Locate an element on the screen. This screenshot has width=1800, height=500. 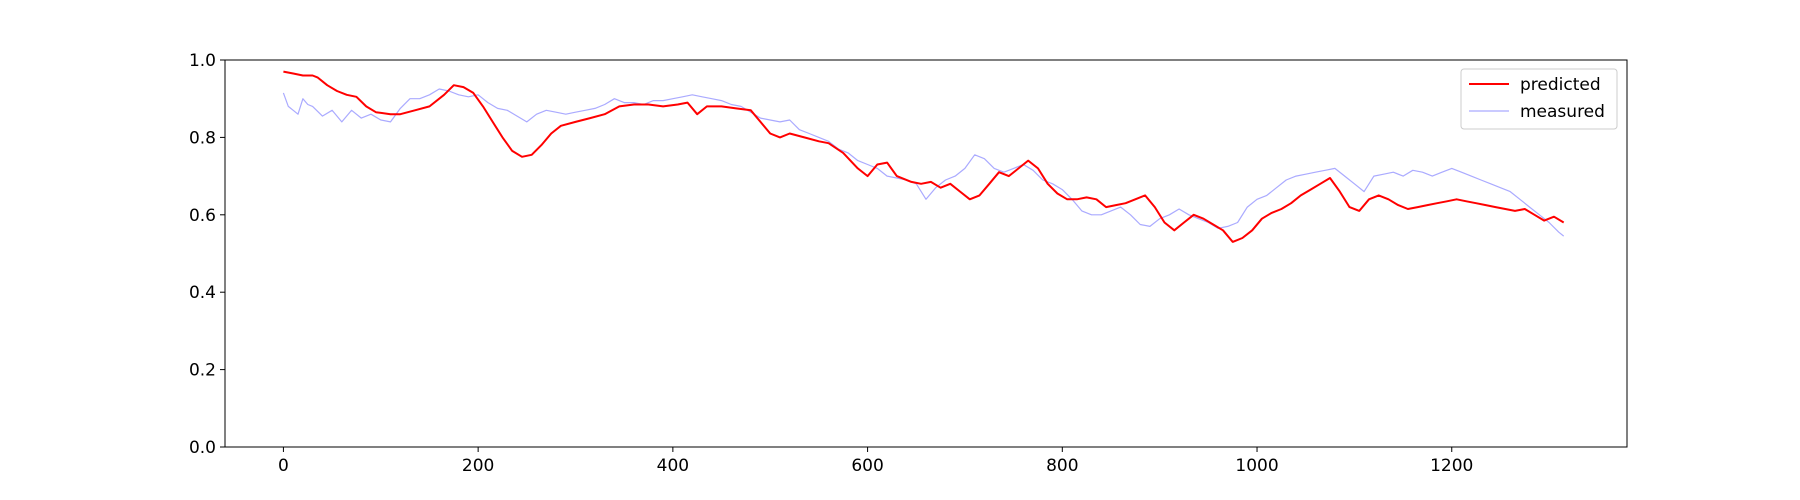
y-tick-label: 0.8 is located at coordinates (202, 138).